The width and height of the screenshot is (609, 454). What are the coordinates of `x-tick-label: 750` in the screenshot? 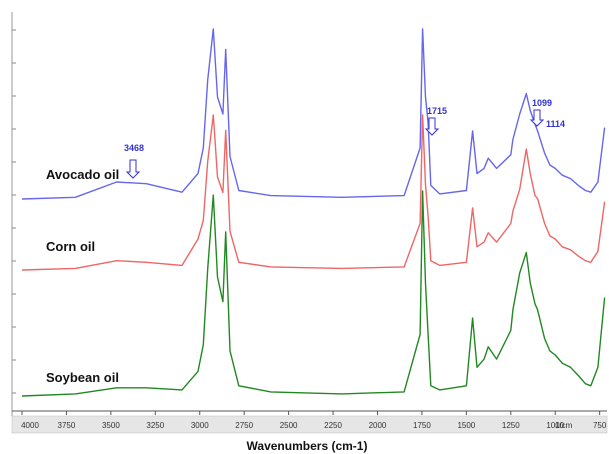 It's located at (600, 425).